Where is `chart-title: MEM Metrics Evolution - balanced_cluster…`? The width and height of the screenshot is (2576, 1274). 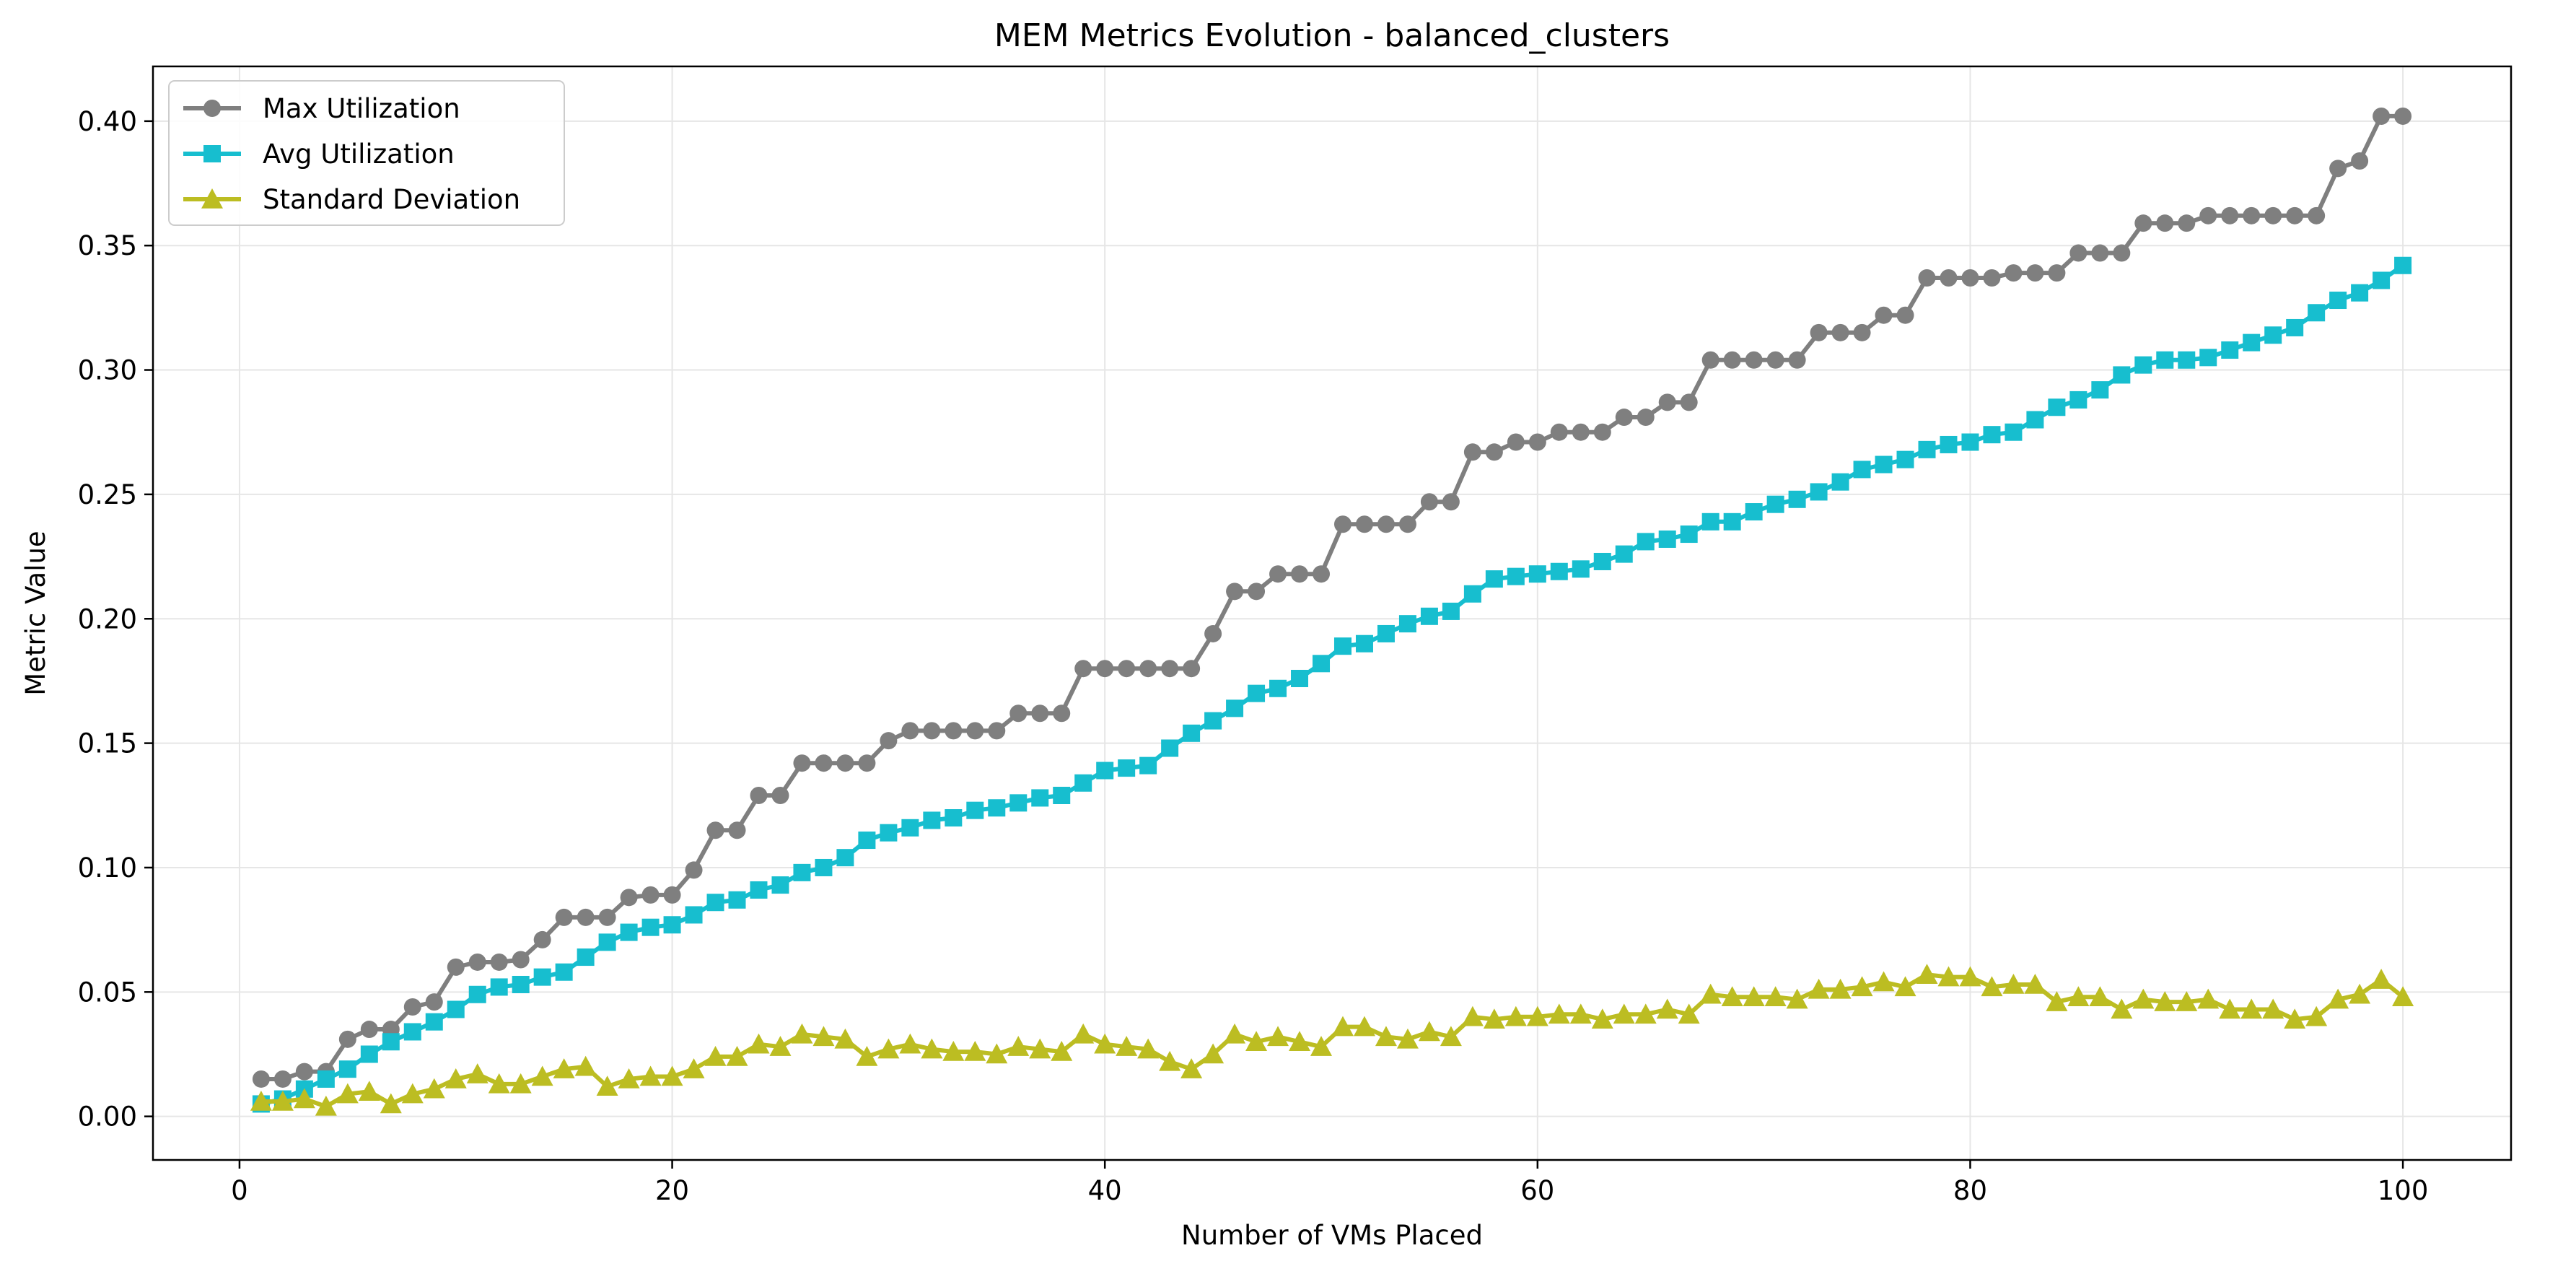 chart-title: MEM Metrics Evolution - balanced_cluster… is located at coordinates (1332, 36).